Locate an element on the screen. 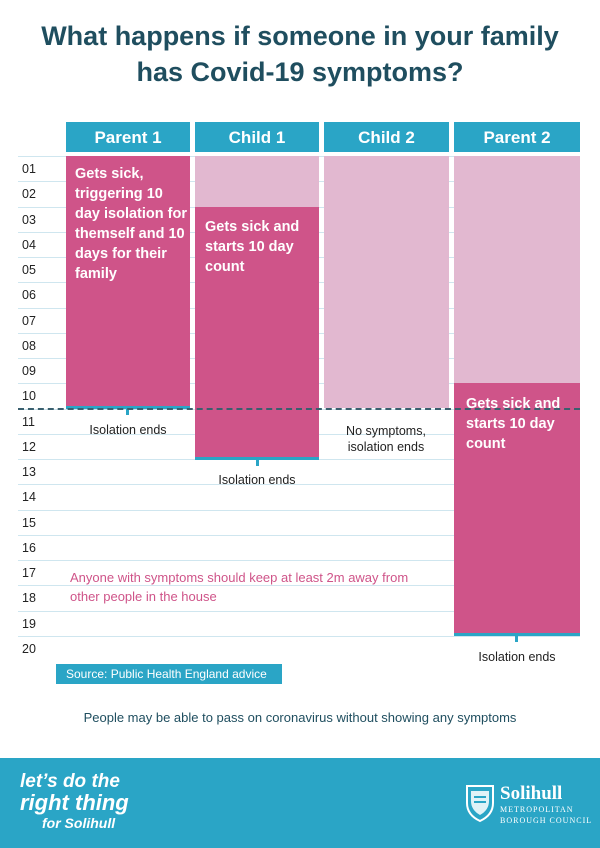 The image size is (600, 848). parent-2-isolation-bar is located at coordinates (517, 269).